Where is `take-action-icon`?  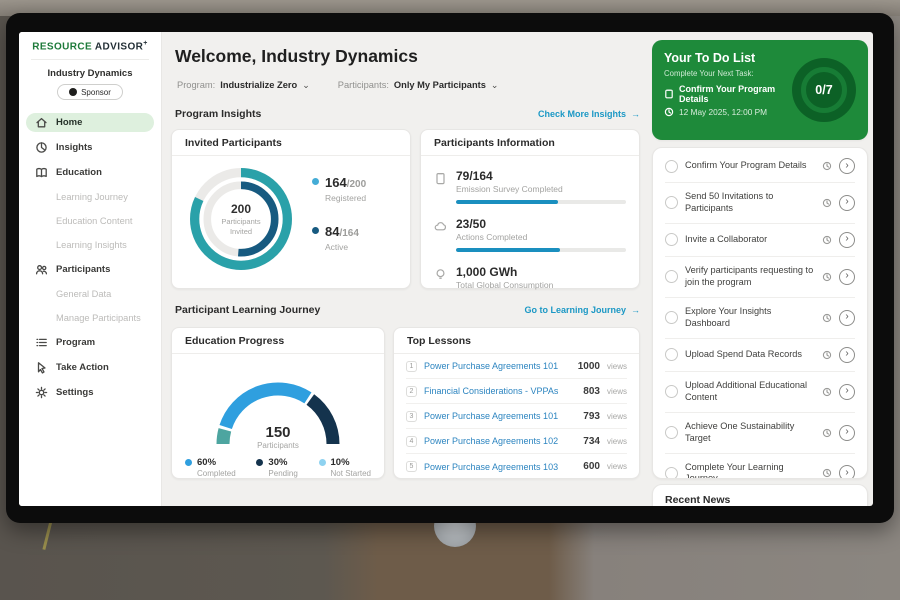
take-action-icon is located at coordinates (41, 367).